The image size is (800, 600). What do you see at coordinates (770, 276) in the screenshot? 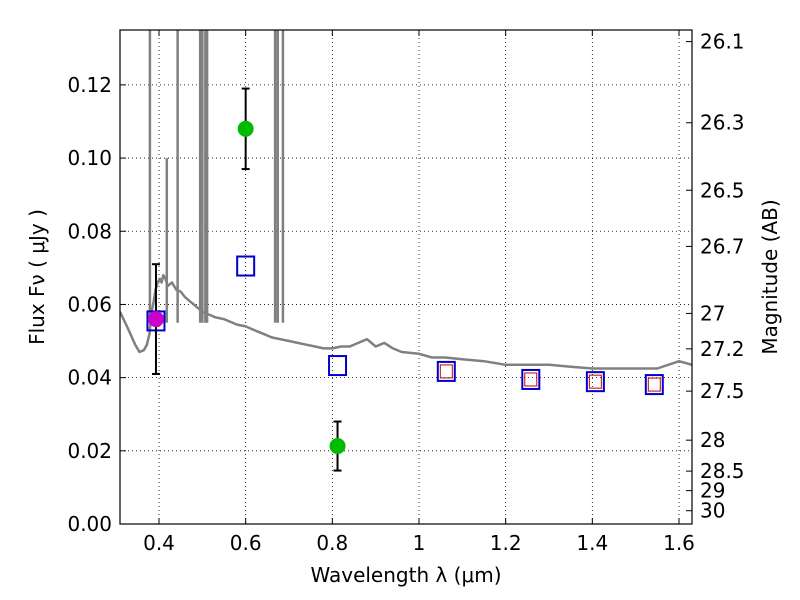
I see `y2-axis-label: Magnitude (AB)` at bounding box center [770, 276].